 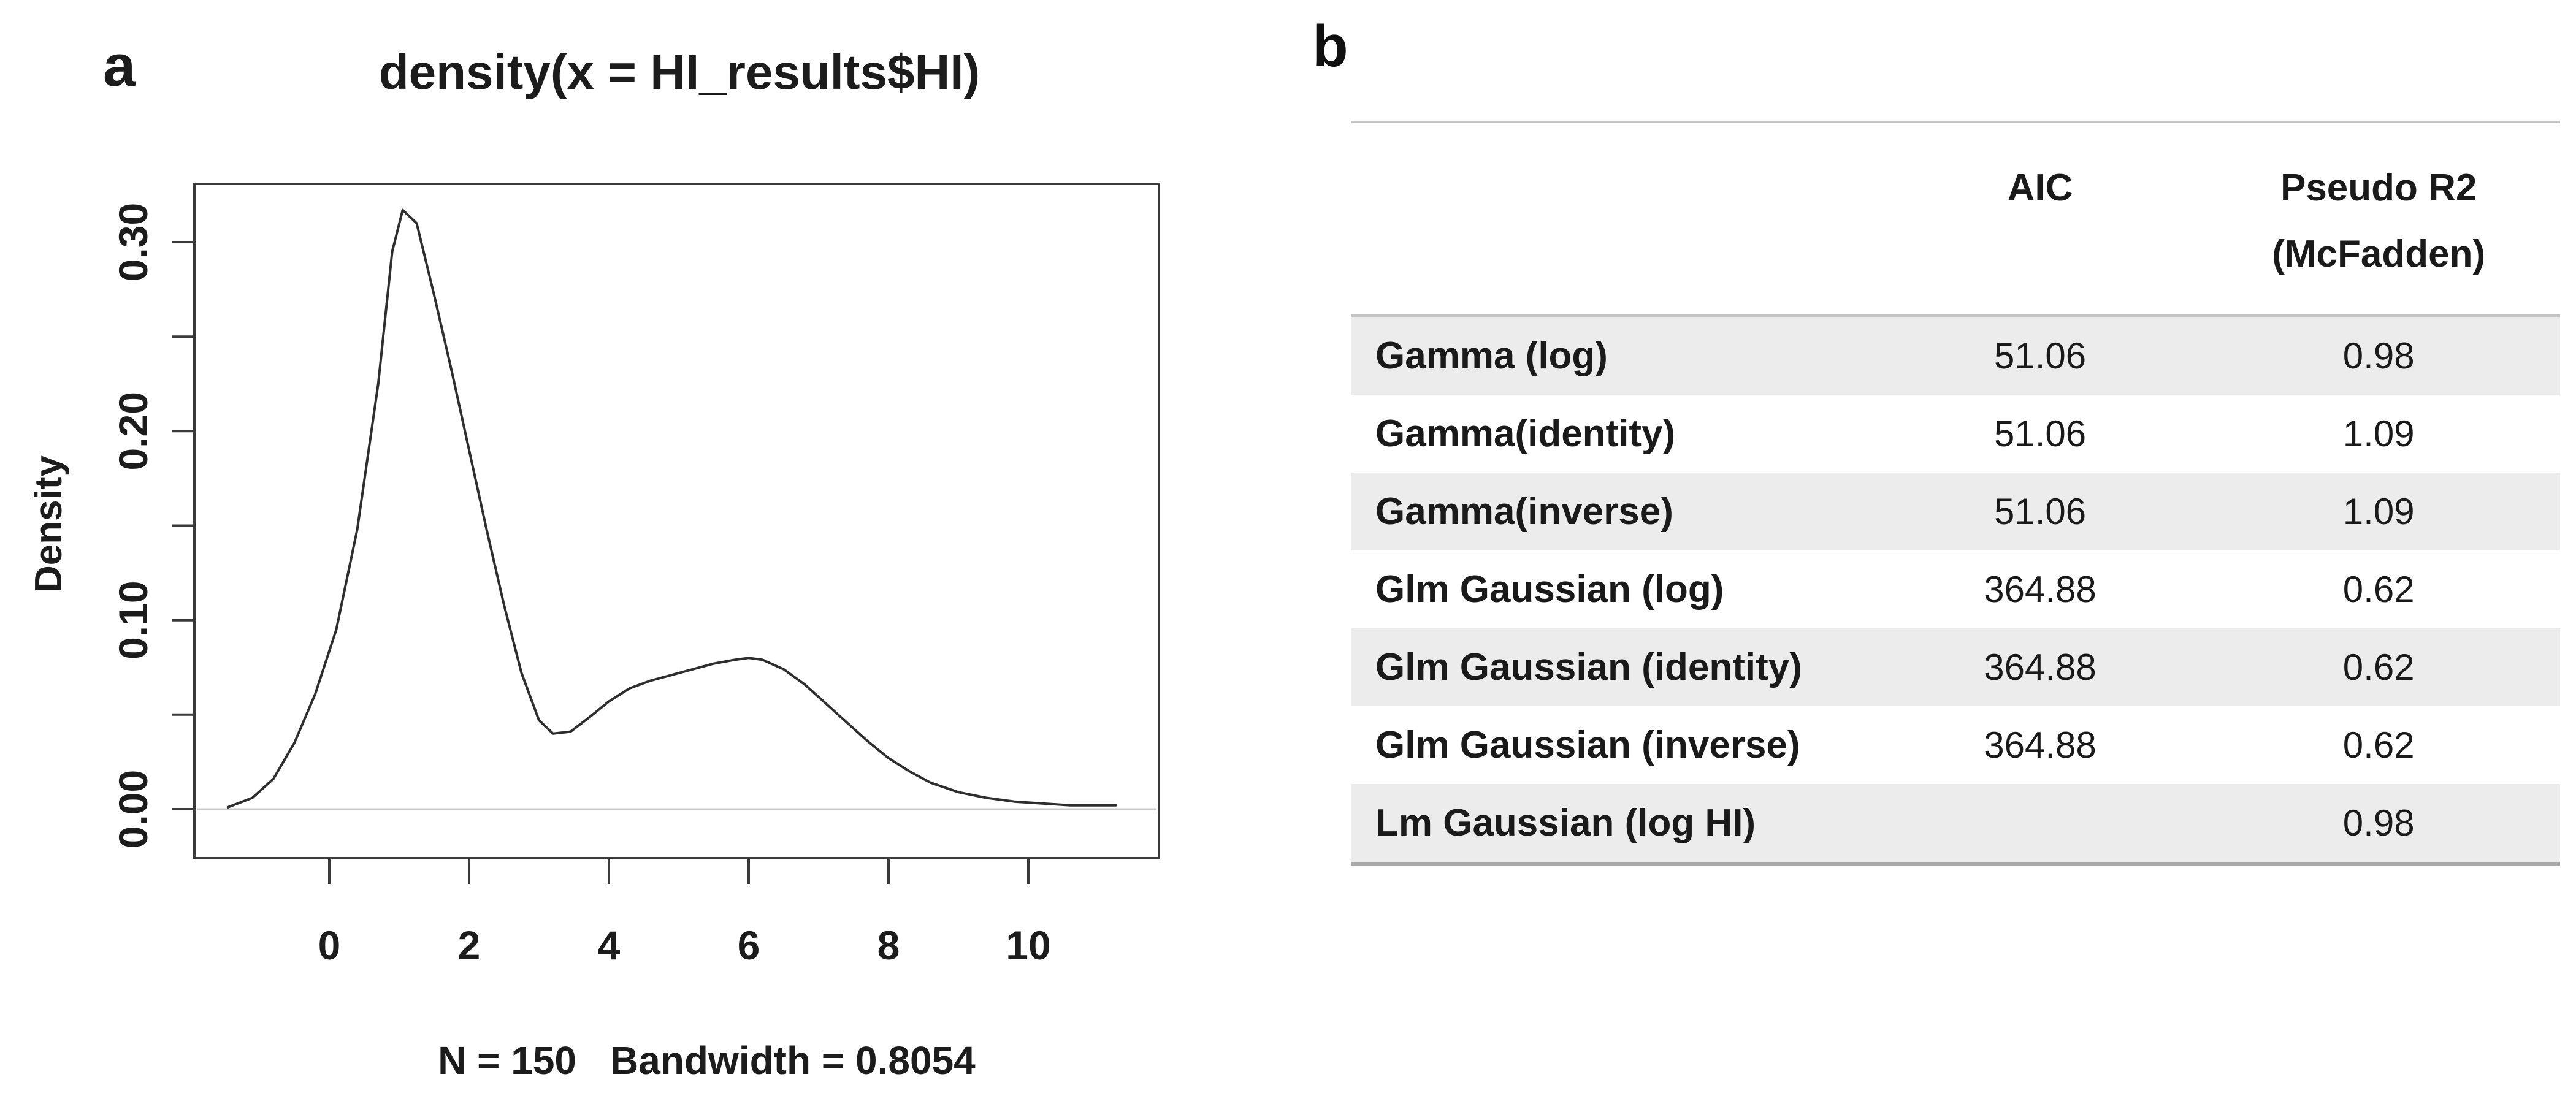 I want to click on y-axis-title: Density, so click(x=49, y=524).